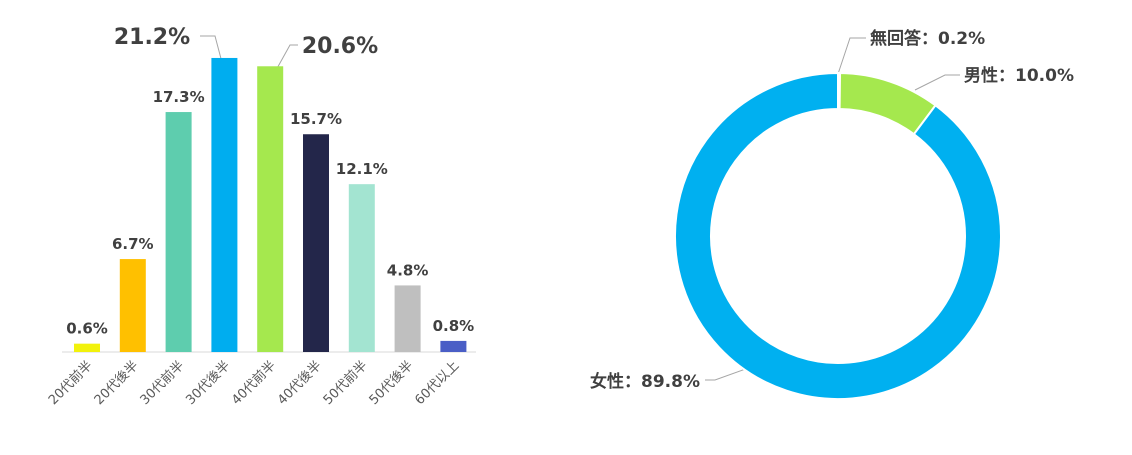  Describe the element at coordinates (645, 381) in the screenshot. I see `value-label: 女性：89.8%` at that location.